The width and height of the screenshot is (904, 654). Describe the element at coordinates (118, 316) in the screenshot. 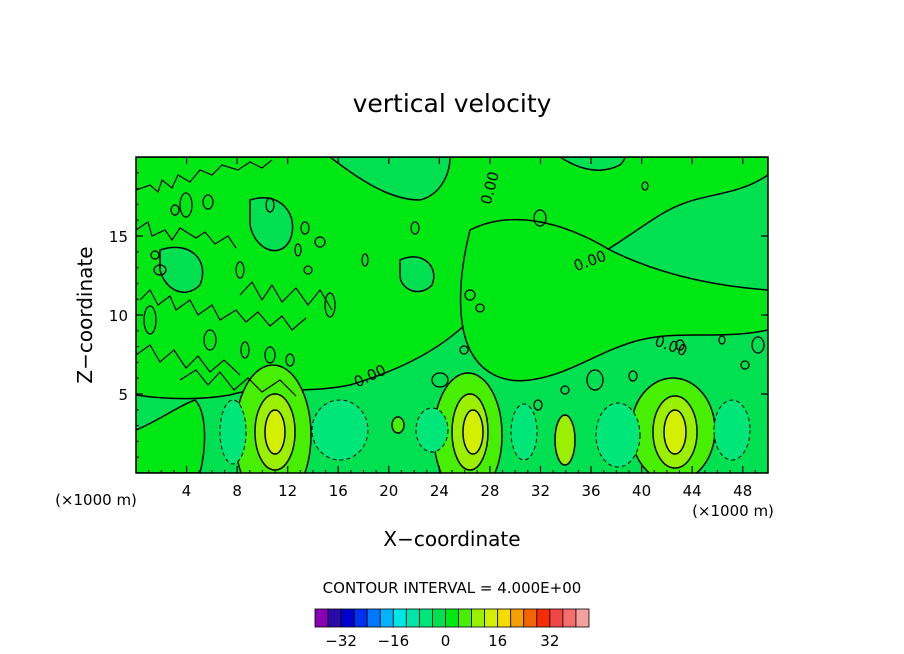

I see `y-tick-label: 10` at that location.